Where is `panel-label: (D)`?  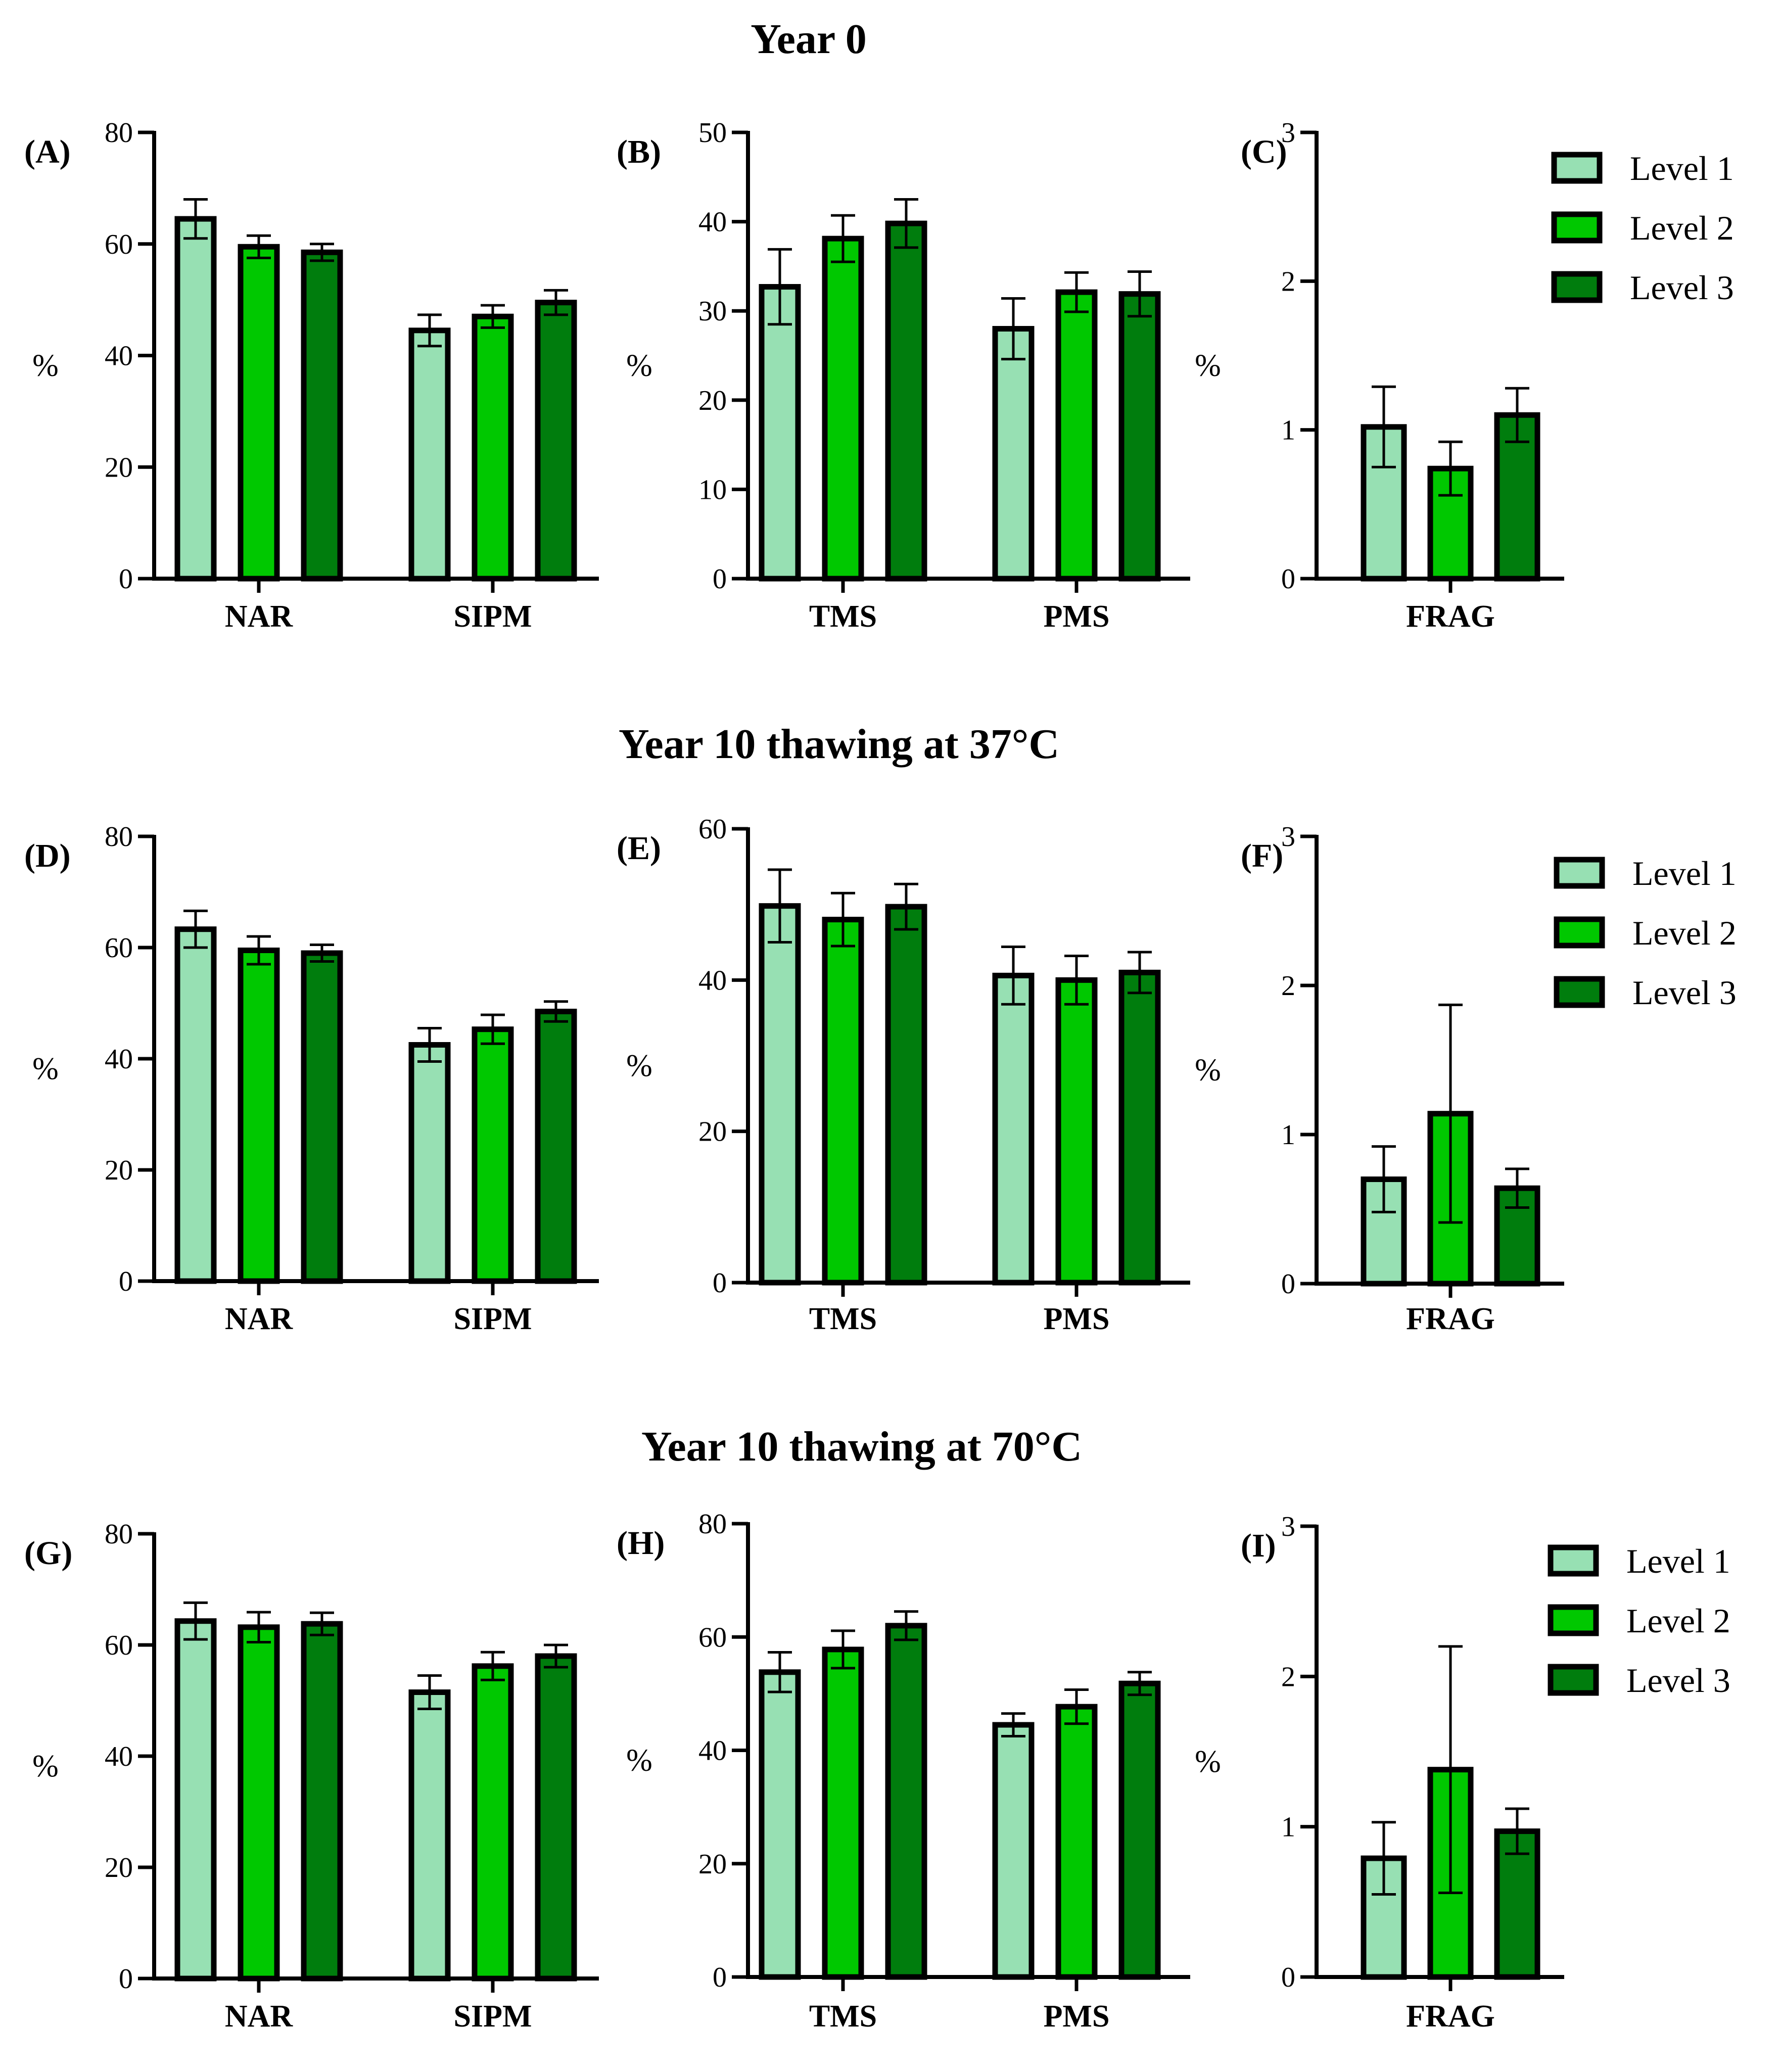
panel-label: (D) is located at coordinates (47, 855).